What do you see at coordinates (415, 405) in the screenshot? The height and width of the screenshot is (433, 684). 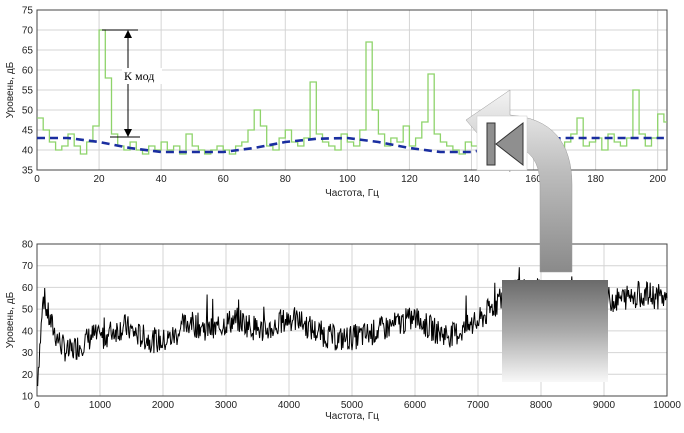 I see `bot-x-tick-label: 6000` at bounding box center [415, 405].